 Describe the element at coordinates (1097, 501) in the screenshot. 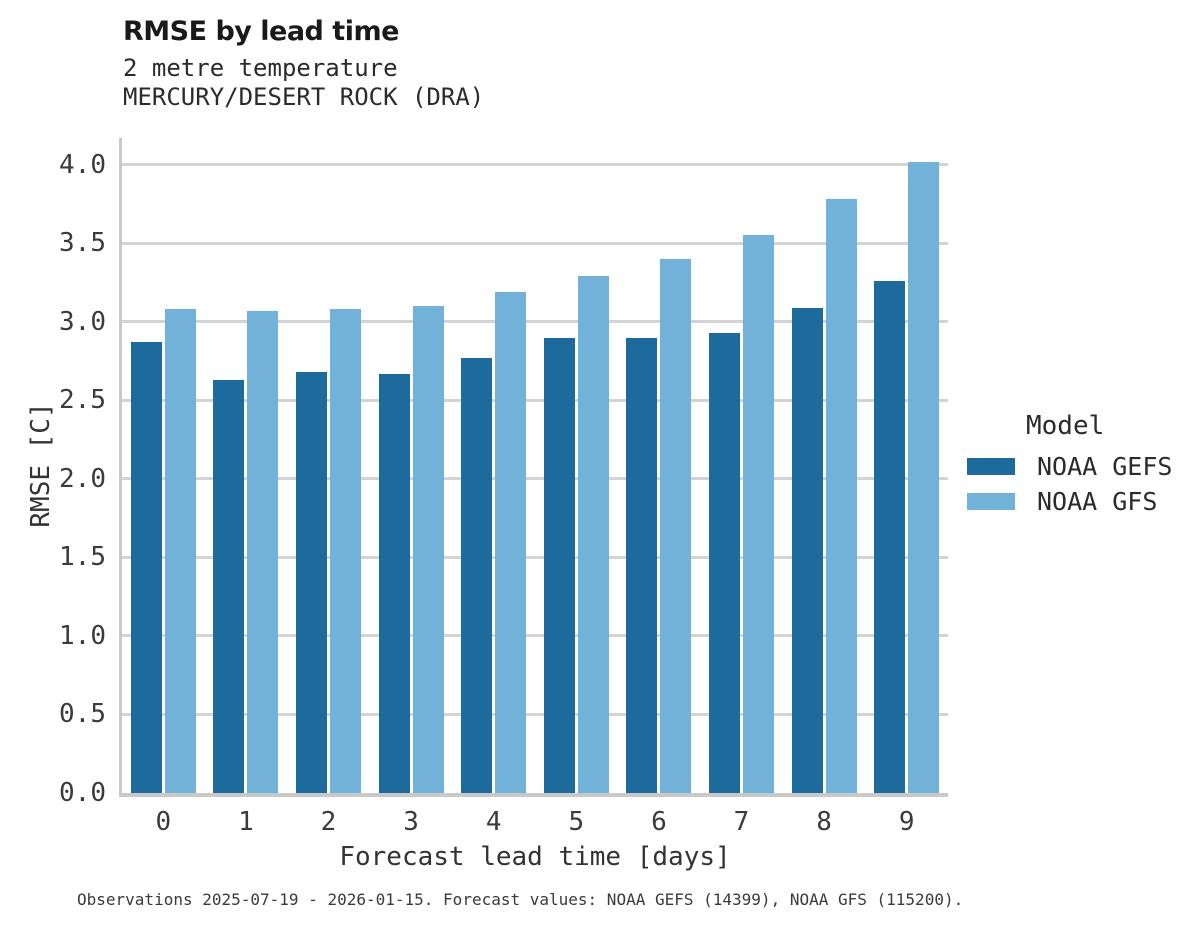

I see `legend-label: NOAA GFS` at that location.